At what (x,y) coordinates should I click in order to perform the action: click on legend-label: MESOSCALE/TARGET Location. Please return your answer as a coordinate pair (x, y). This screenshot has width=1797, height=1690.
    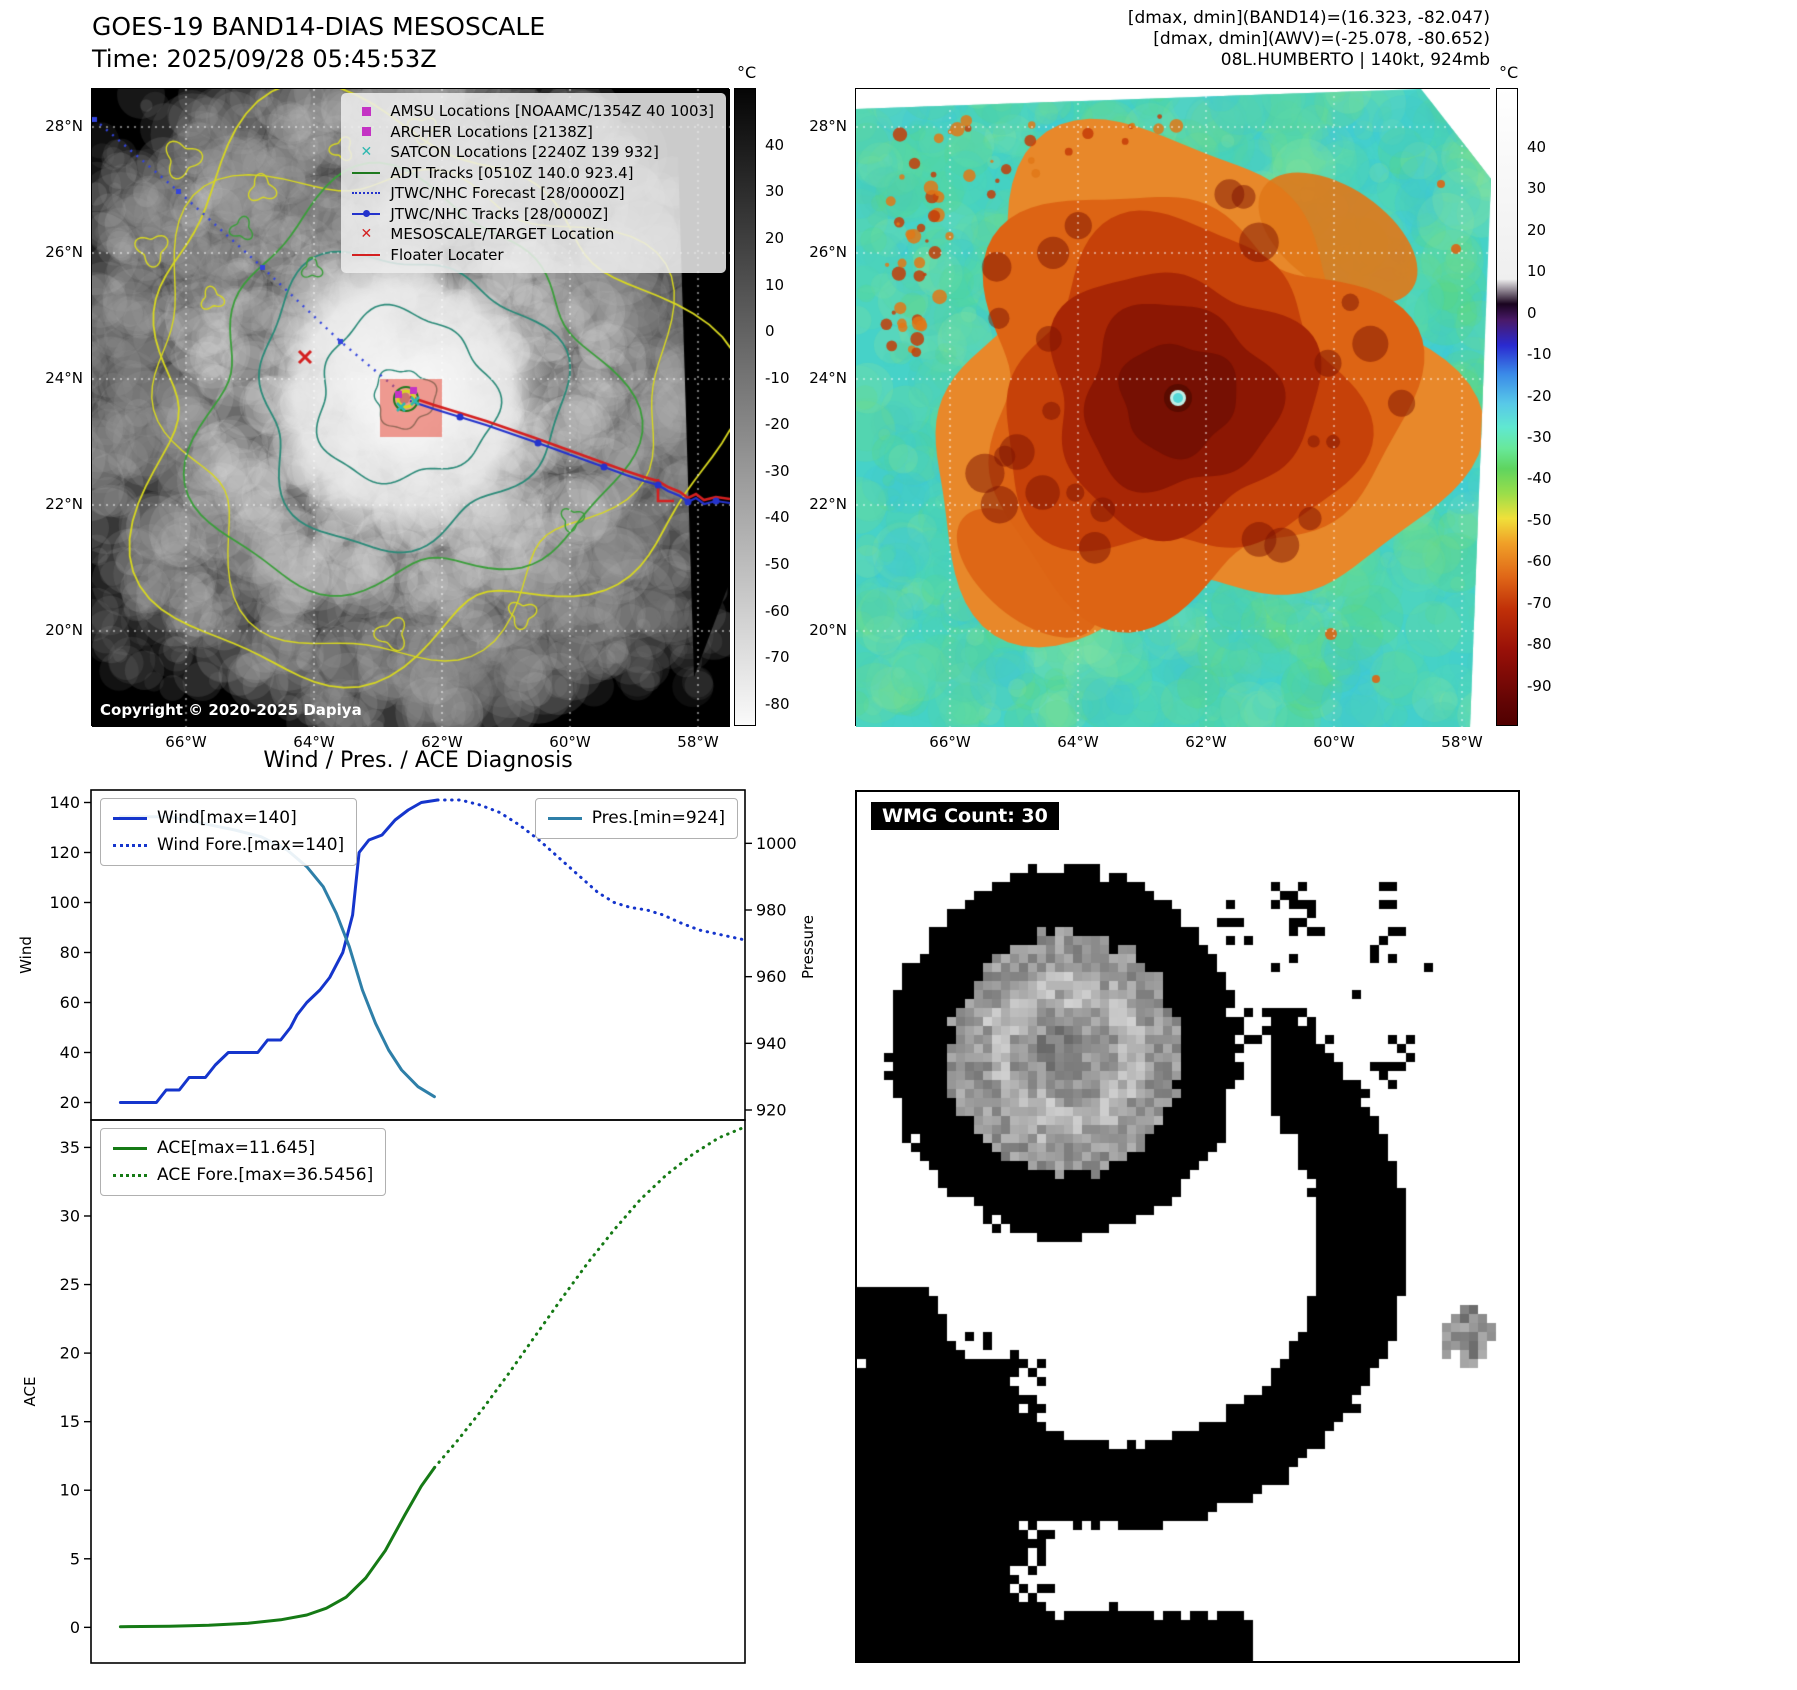
    Looking at the image, I should click on (502, 234).